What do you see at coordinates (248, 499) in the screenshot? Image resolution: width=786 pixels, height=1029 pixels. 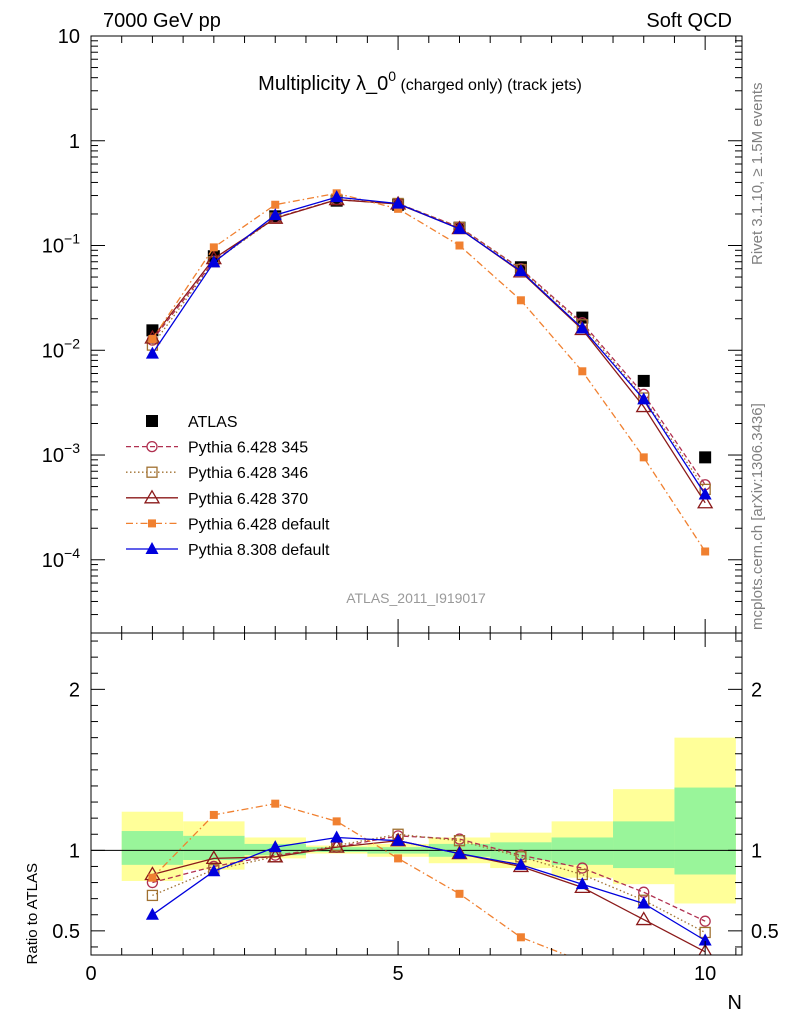 I see `legend-label: Pythia 6.428 370` at bounding box center [248, 499].